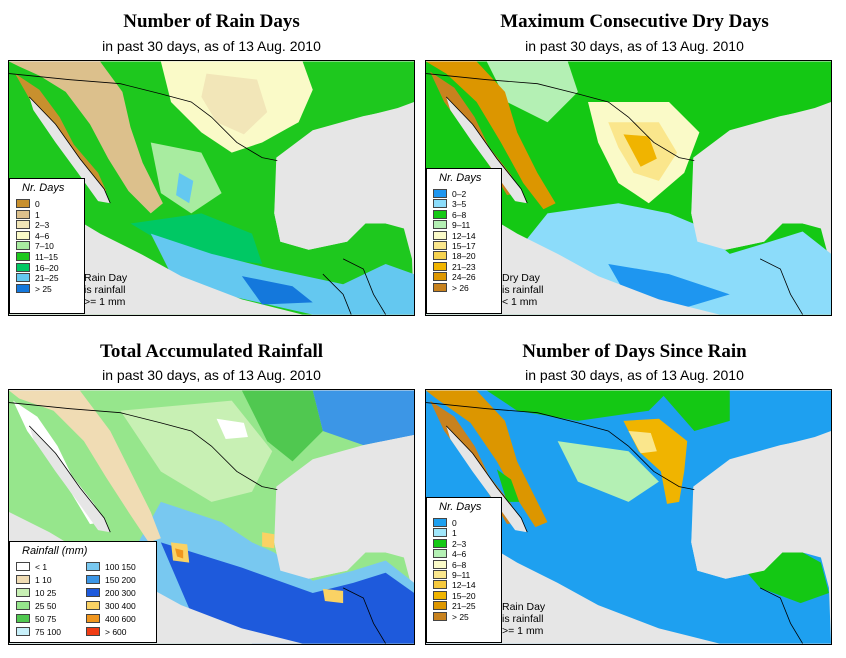  Describe the element at coordinates (46, 593) in the screenshot. I see `legend-label: 10 25` at that location.